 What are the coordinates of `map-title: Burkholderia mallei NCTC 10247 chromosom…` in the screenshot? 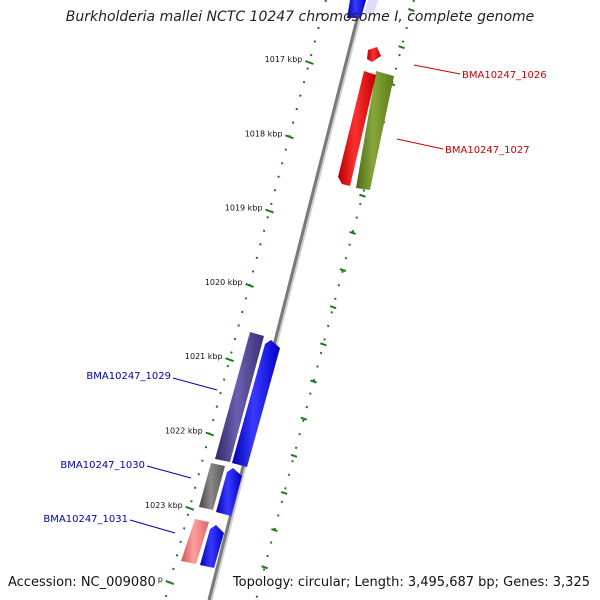 It's located at (300, 17).